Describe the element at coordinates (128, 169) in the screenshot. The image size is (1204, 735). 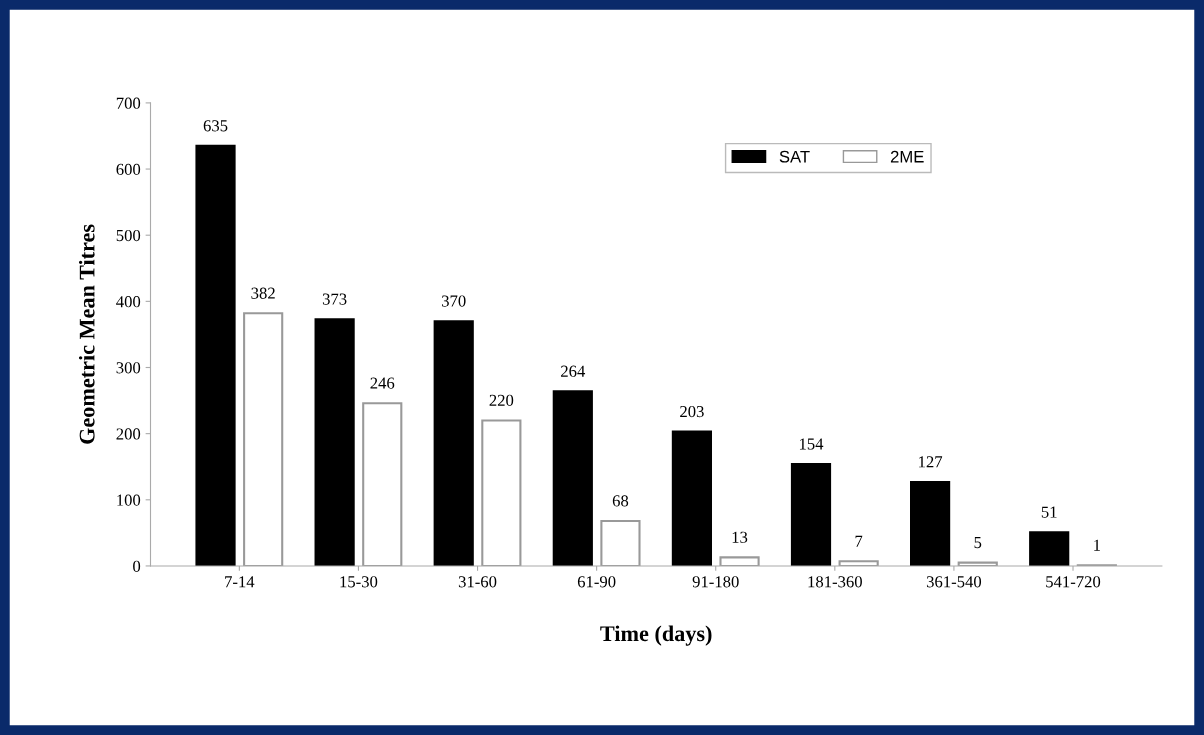
I see `y-tick-label: 600` at that location.